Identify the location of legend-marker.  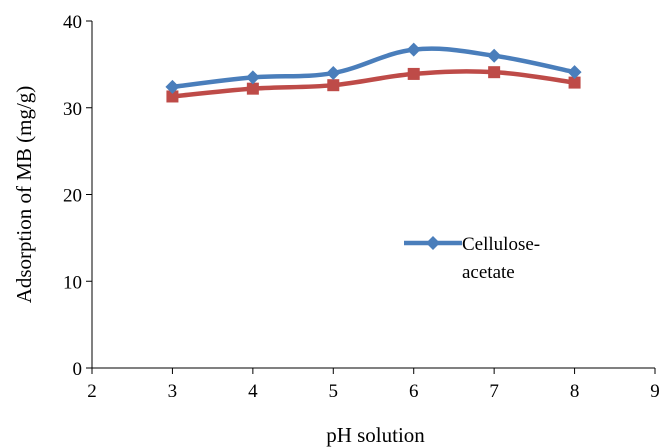
(433, 243).